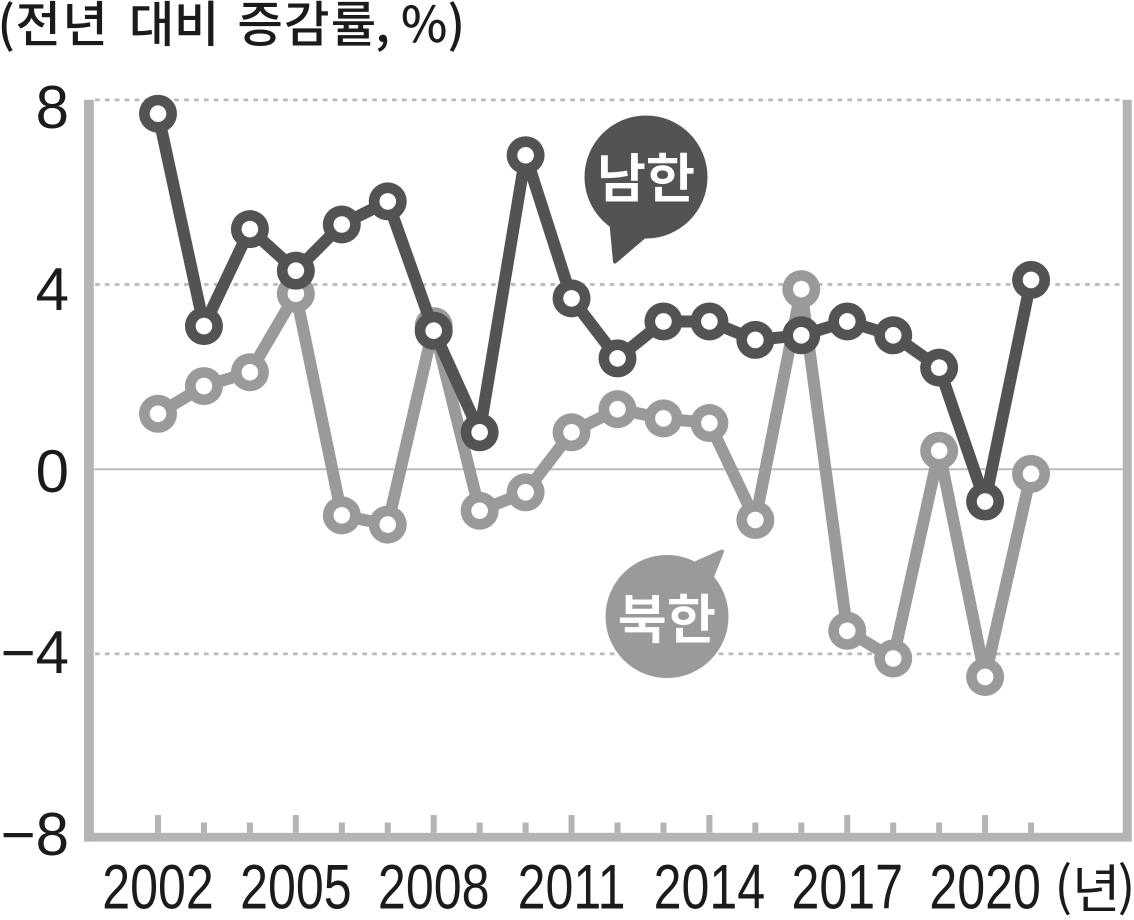 The width and height of the screenshot is (1134, 920). Describe the element at coordinates (1094, 882) in the screenshot. I see `svg-text: (년)` at that location.